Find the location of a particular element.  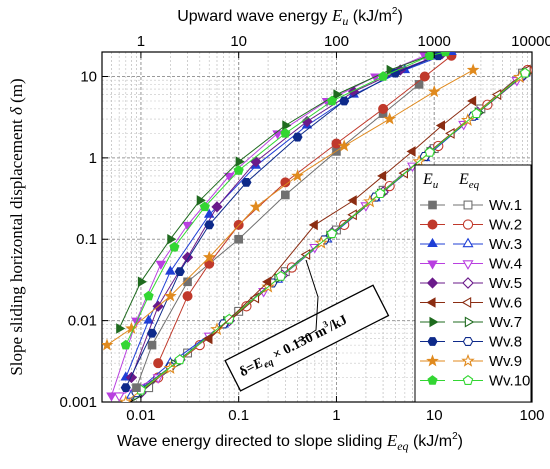

legend-header-eq: Eeq is located at coordinates (469, 181).